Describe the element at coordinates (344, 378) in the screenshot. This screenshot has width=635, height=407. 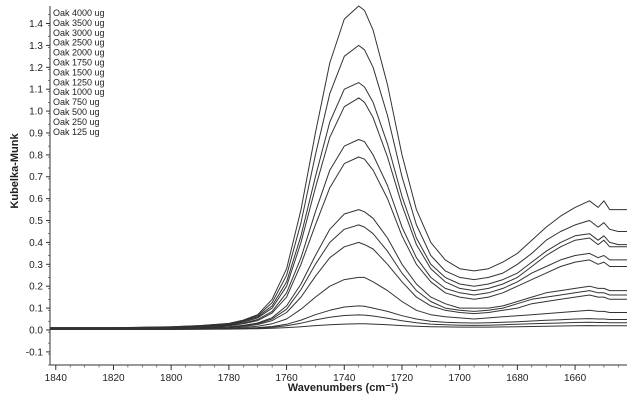
I see `x-tick-label: 1740` at that location.